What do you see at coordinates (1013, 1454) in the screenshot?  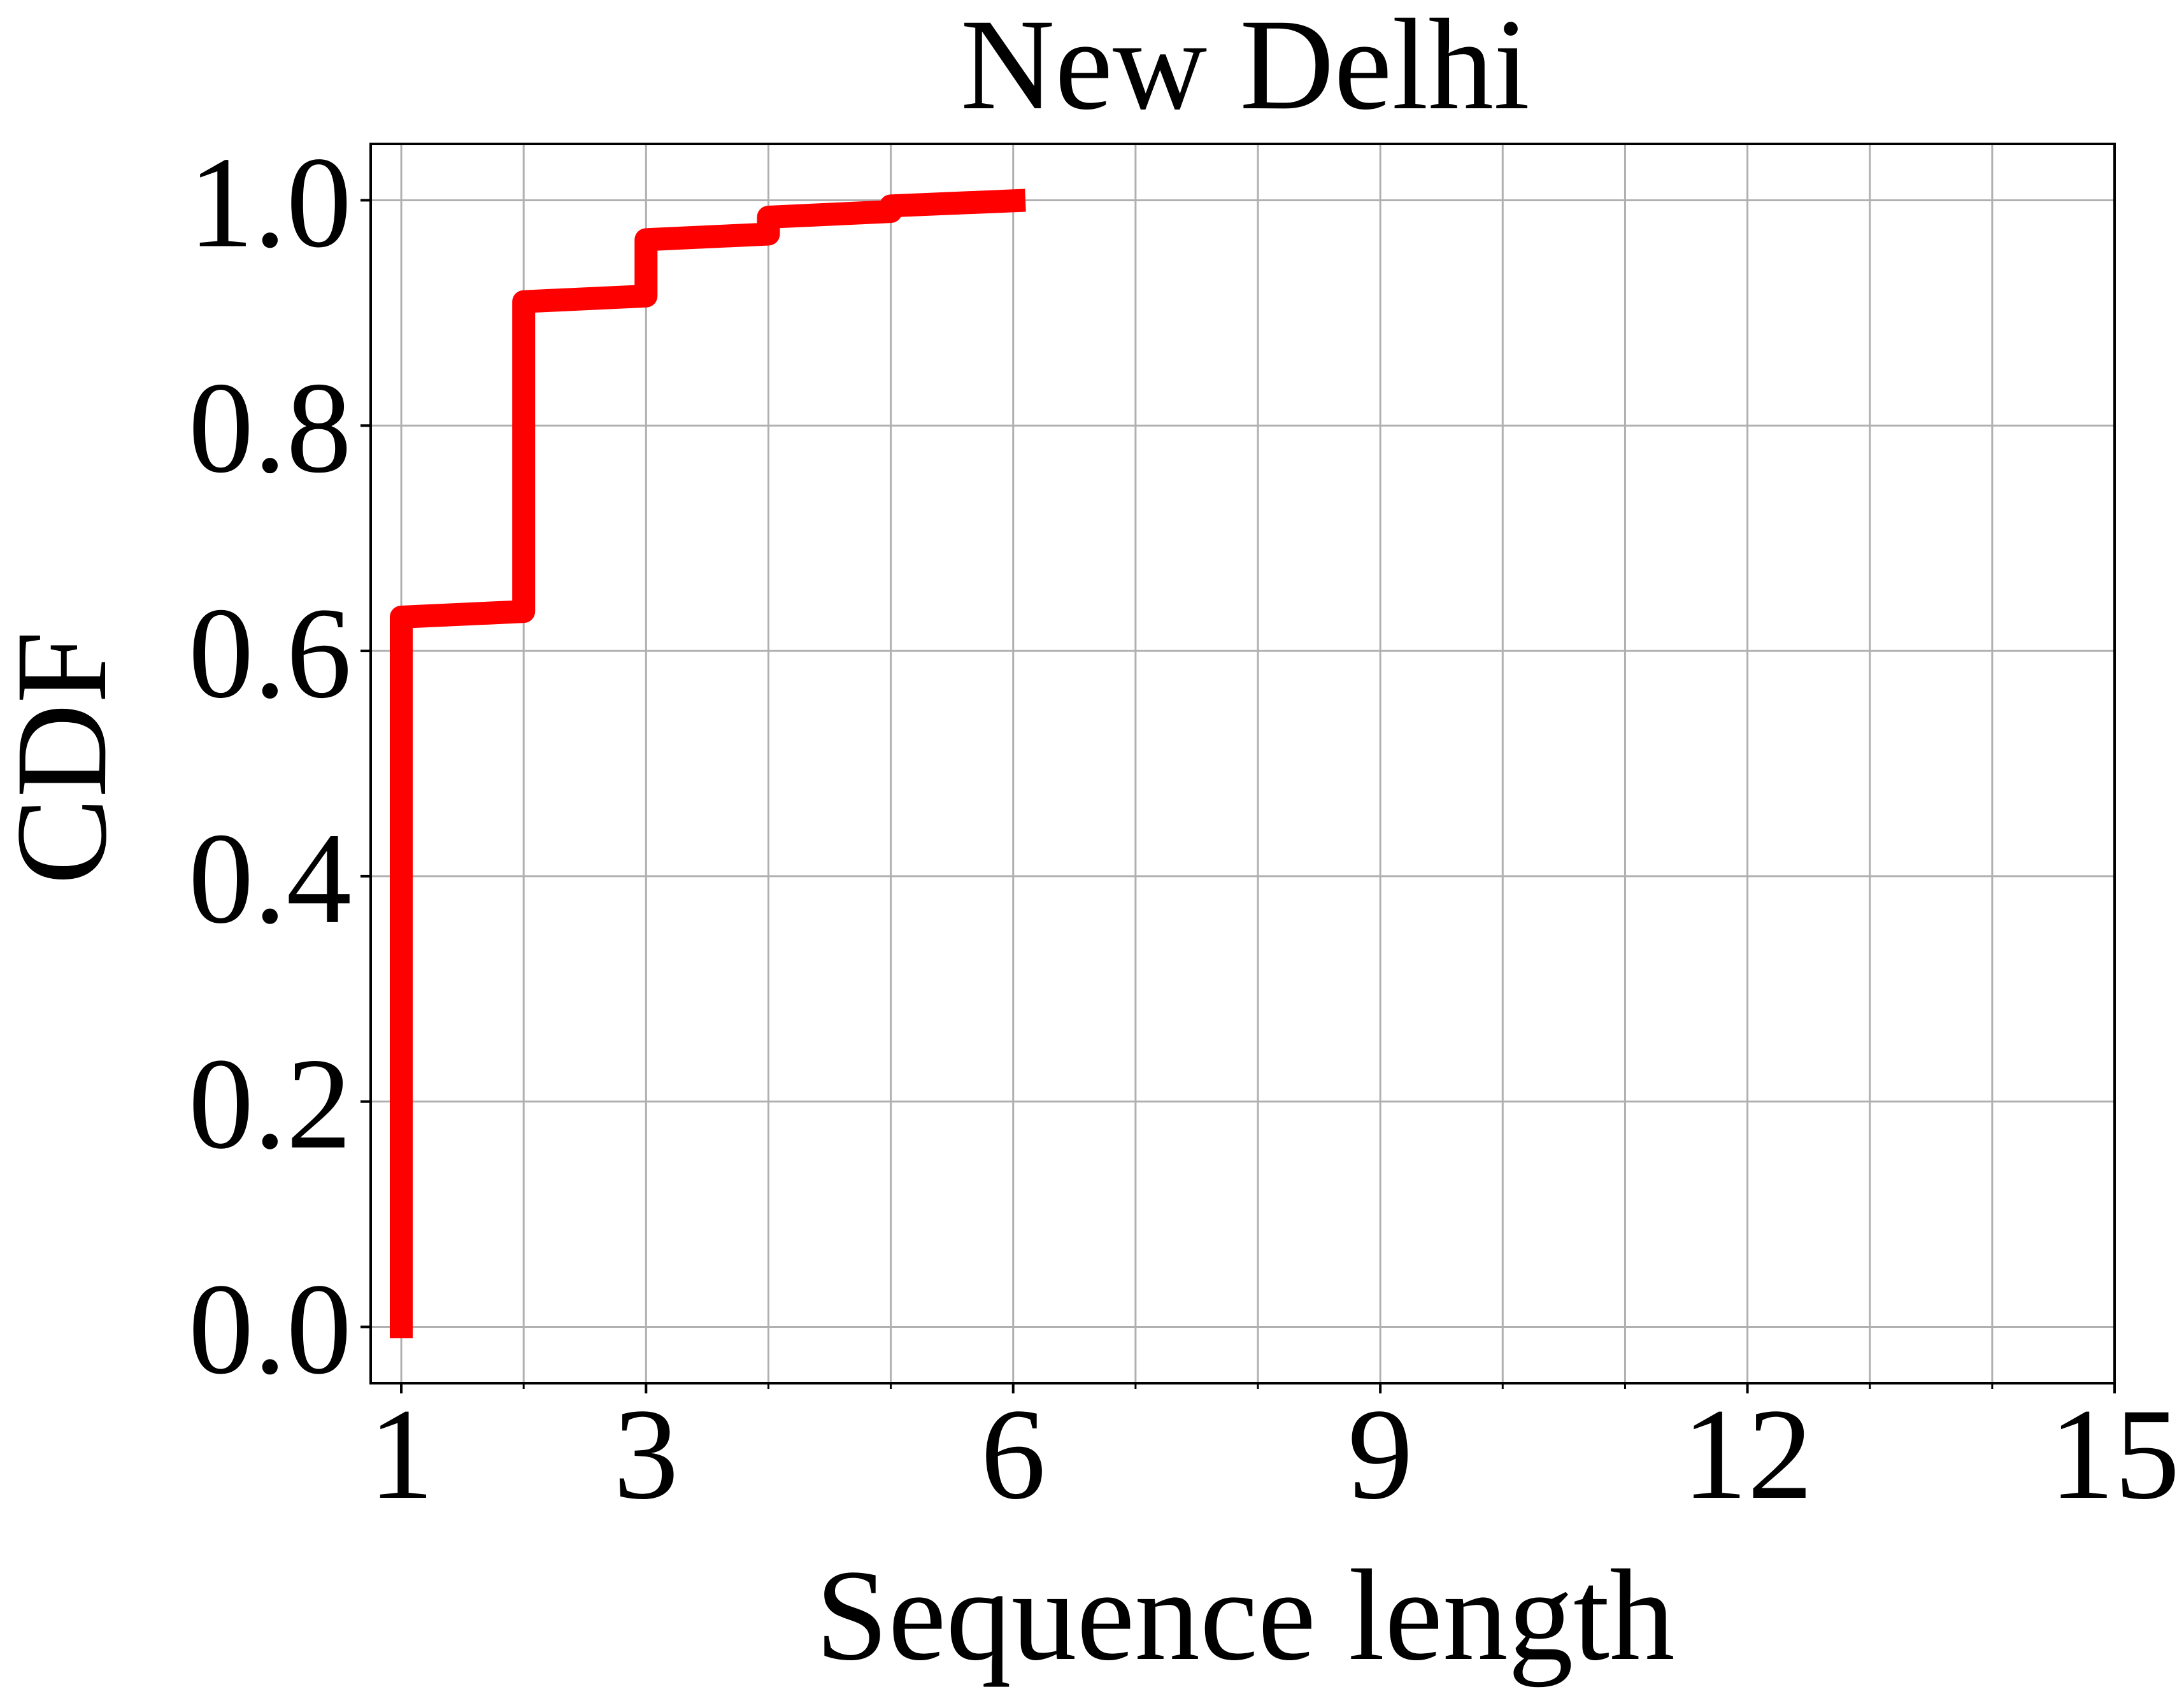 I see `x-tick-label: 6` at bounding box center [1013, 1454].